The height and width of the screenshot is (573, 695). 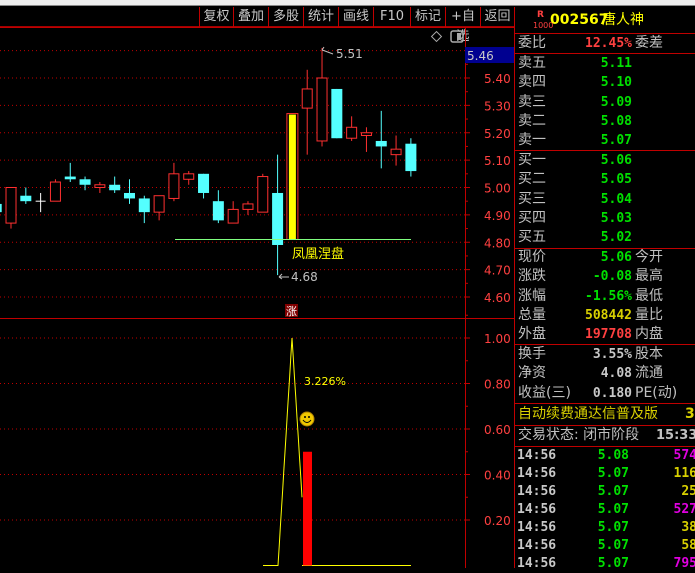 I want to click on bid-row: 买二 5.05, so click(x=605, y=179).